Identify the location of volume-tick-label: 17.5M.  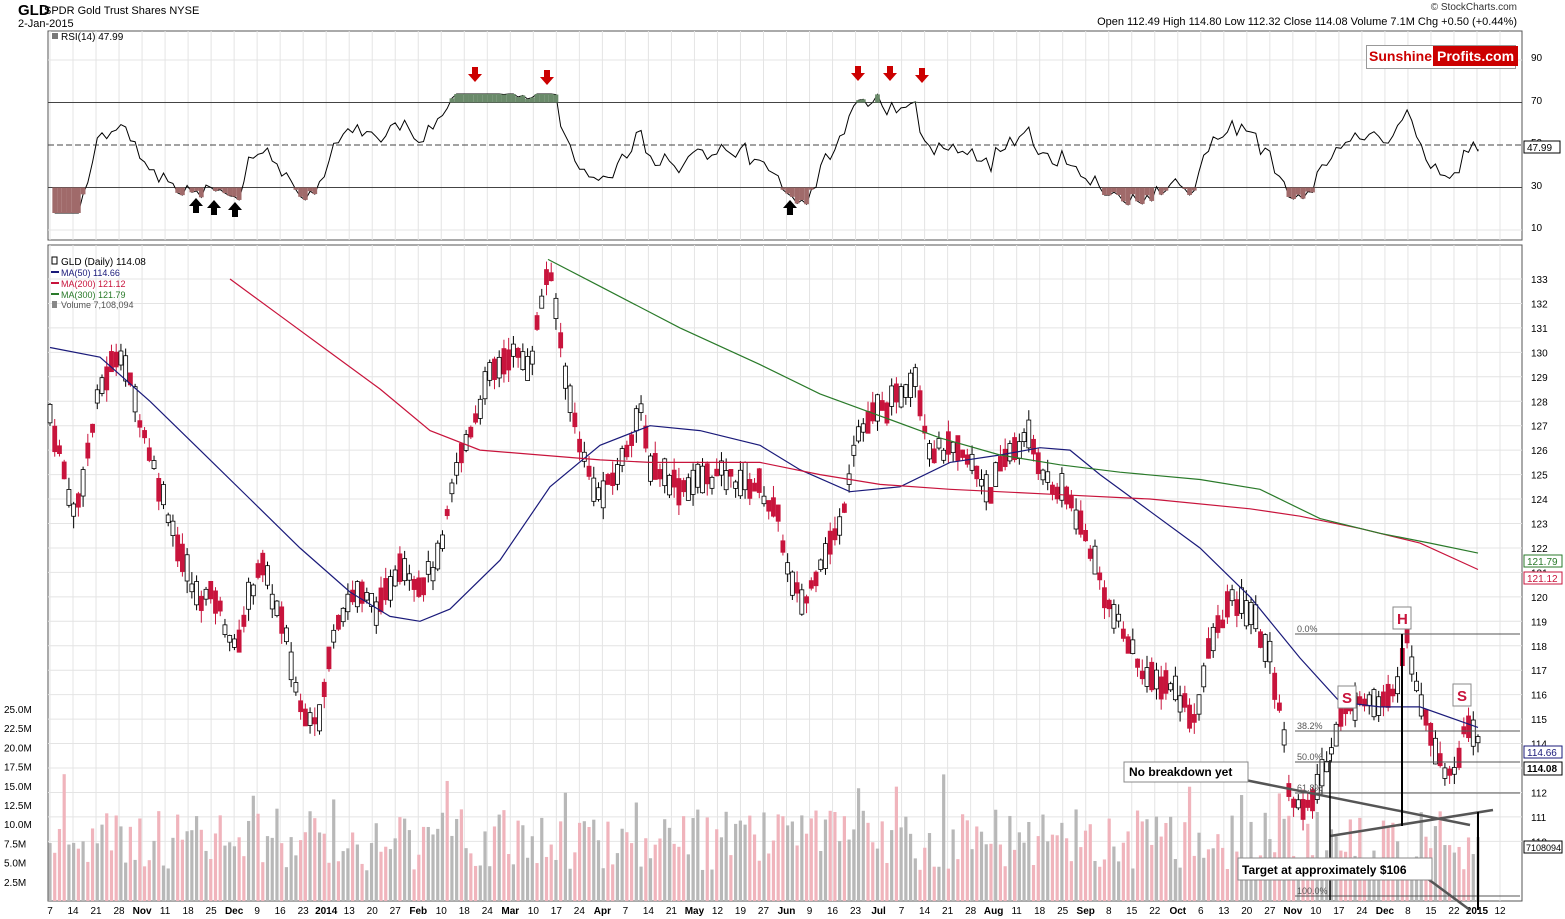
(18, 768).